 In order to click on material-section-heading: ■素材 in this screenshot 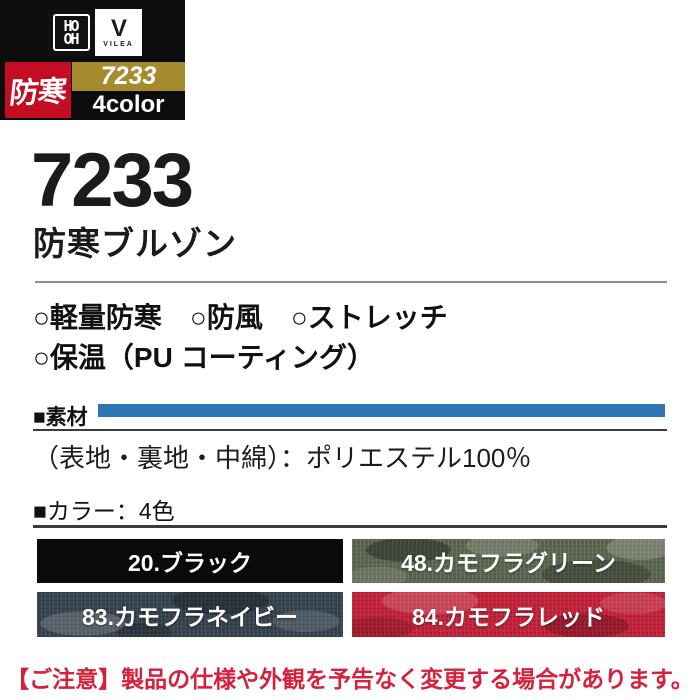, I will do `click(60, 417)`.